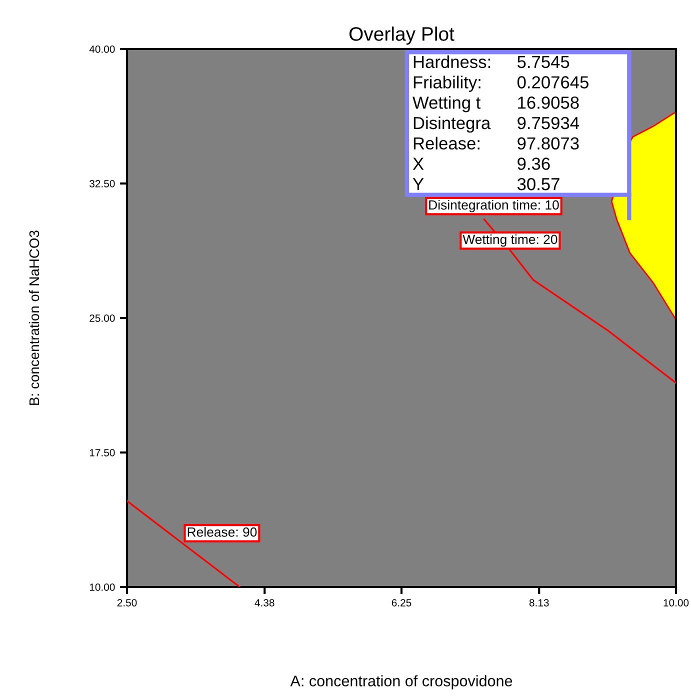  I want to click on annotation: Wetting time: 20, so click(510, 240).